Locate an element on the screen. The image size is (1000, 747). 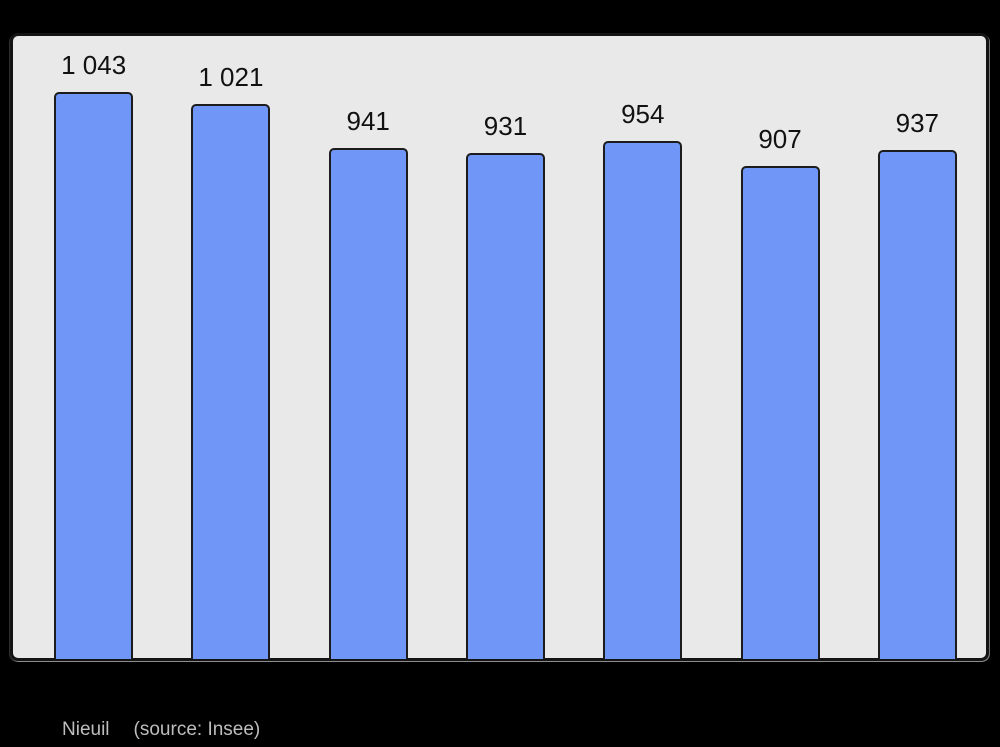
caption-commune-name: Nieuil is located at coordinates (86, 729).